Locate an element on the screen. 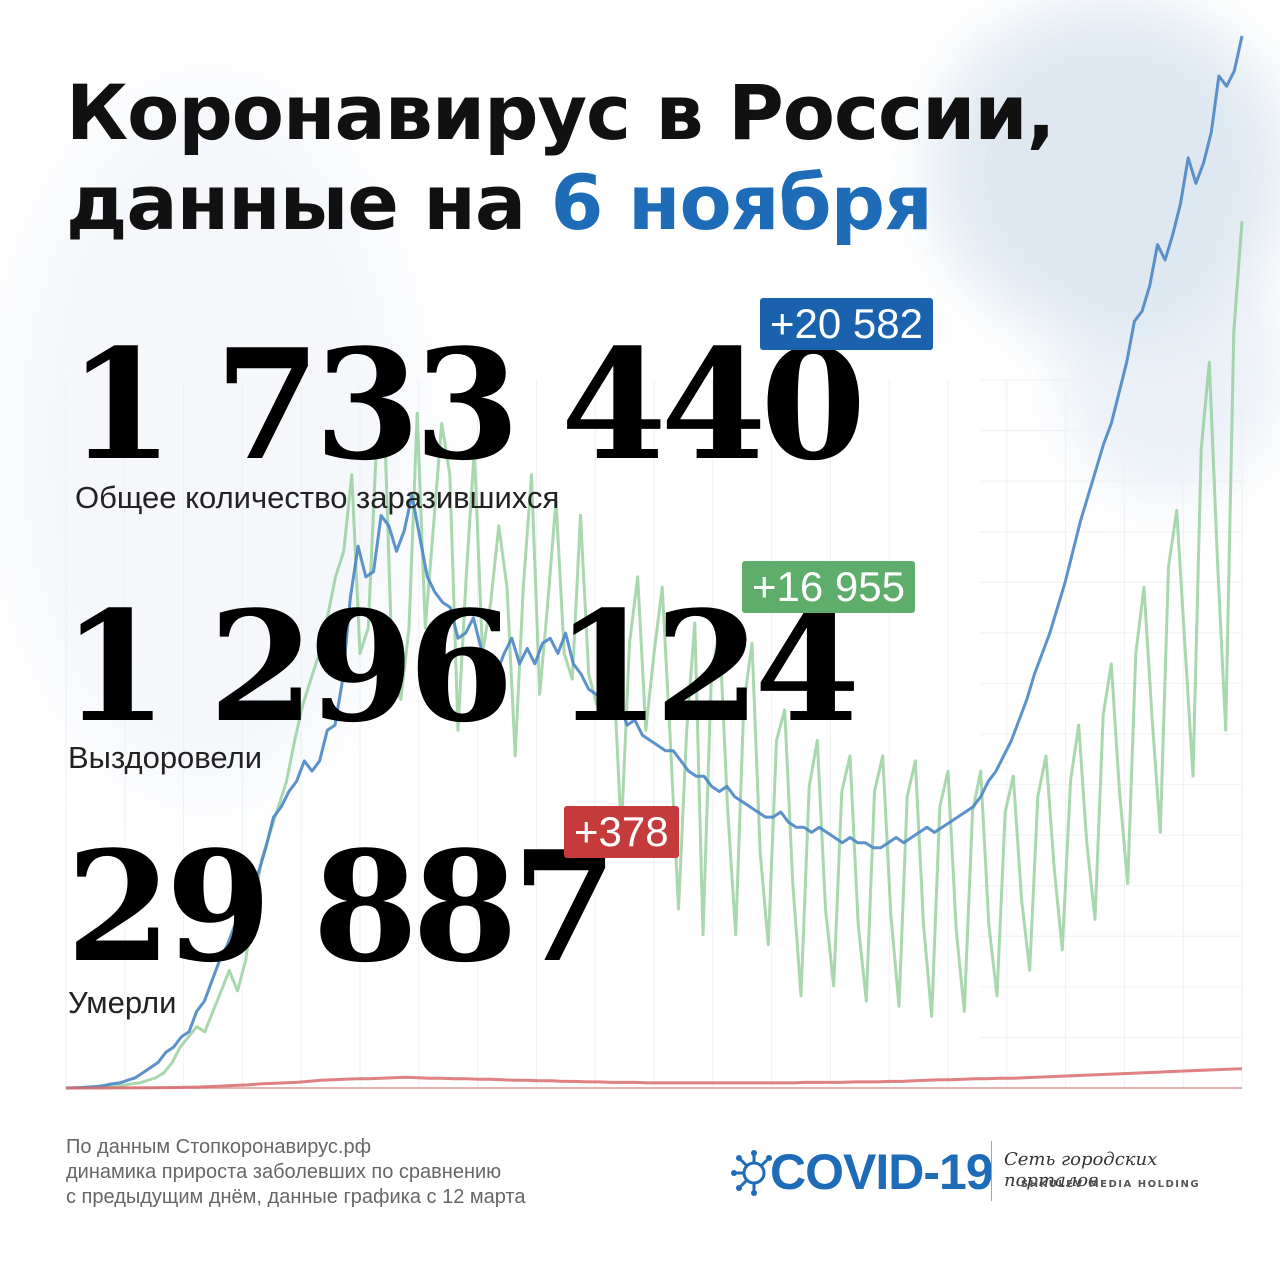 This screenshot has width=1280, height=1280. deaths-count: 29 887 is located at coordinates (342, 906).